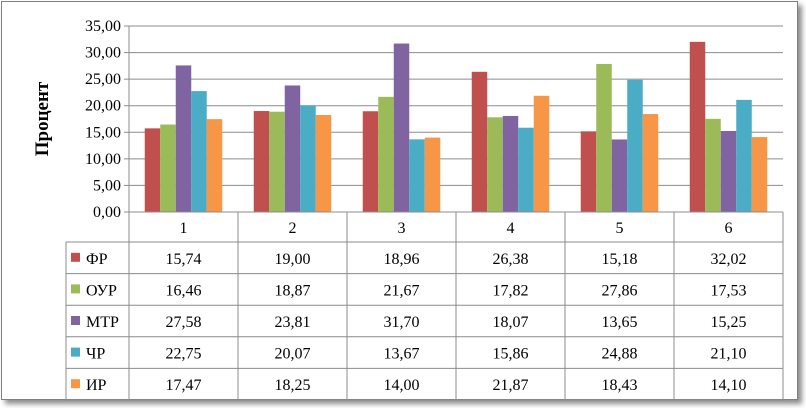 The image size is (806, 408). What do you see at coordinates (261, 161) in the screenshot?
I see `bar-ФР-2` at bounding box center [261, 161].